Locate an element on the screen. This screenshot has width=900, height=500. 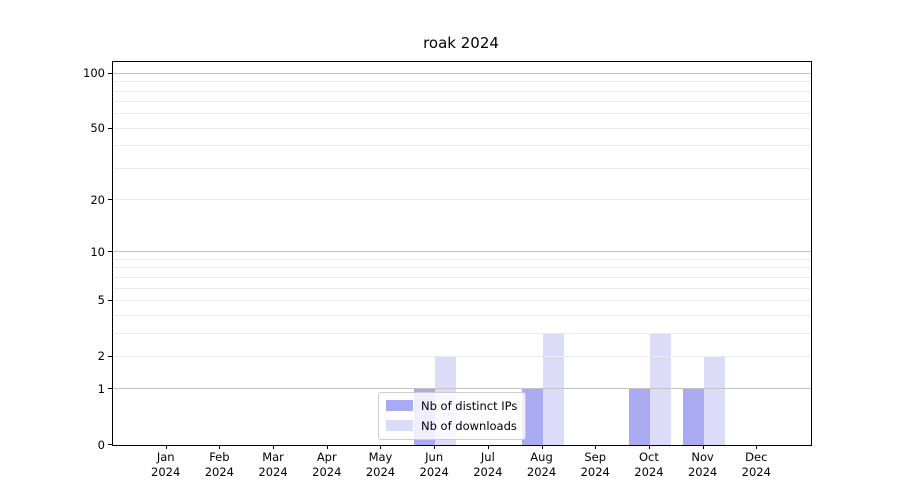
y-tick-label: 20 is located at coordinates (97, 199).